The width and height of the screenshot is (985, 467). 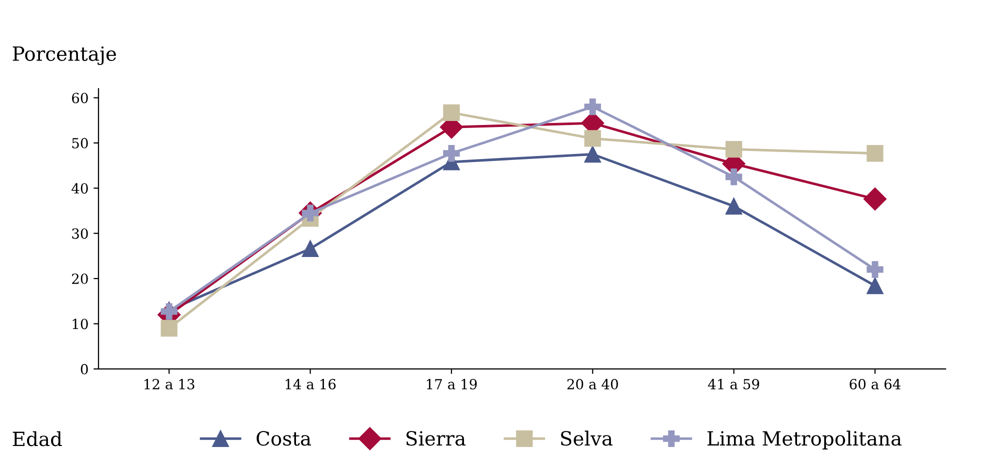 What do you see at coordinates (283, 438) in the screenshot?
I see `legend-label: Costa` at bounding box center [283, 438].